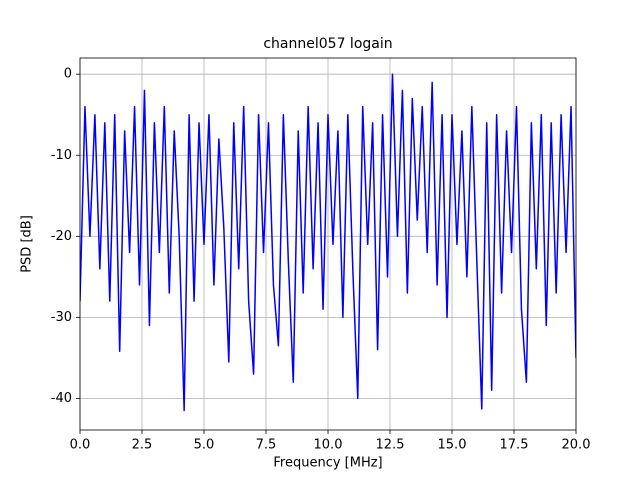  I want to click on x-tick-label: 12.5, so click(390, 445).